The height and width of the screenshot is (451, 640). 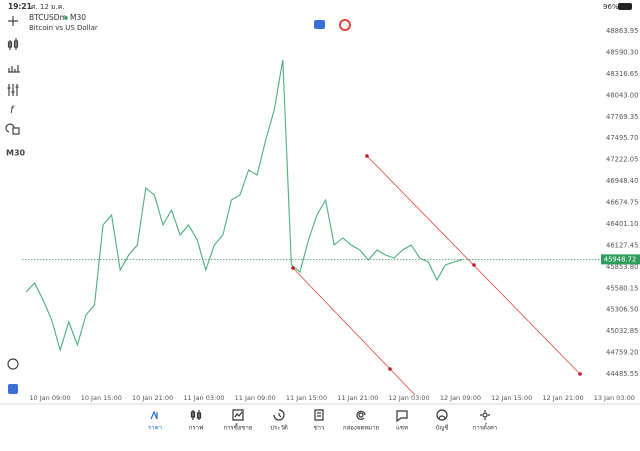 What do you see at coordinates (409, 398) in the screenshot?
I see `x-tick-label: 12 Jan 03:00` at bounding box center [409, 398].